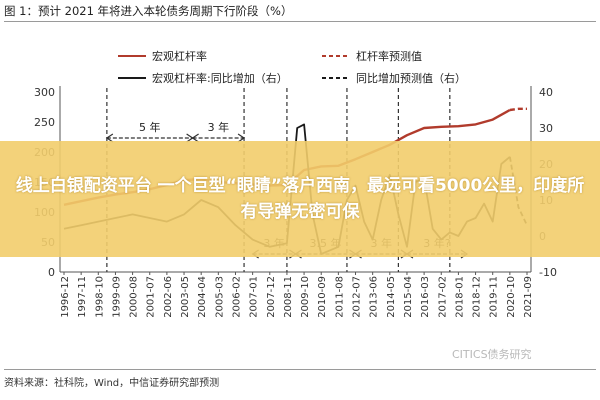  I want to click on x-tick-label: 2005-03, so click(219, 297).